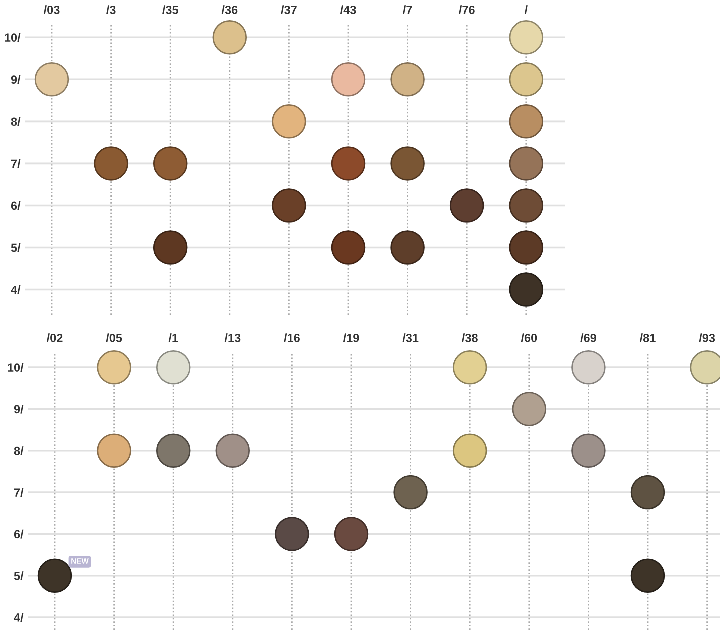 The width and height of the screenshot is (720, 630). Describe the element at coordinates (470, 338) in the screenshot. I see `x-tick-label: /38` at that location.